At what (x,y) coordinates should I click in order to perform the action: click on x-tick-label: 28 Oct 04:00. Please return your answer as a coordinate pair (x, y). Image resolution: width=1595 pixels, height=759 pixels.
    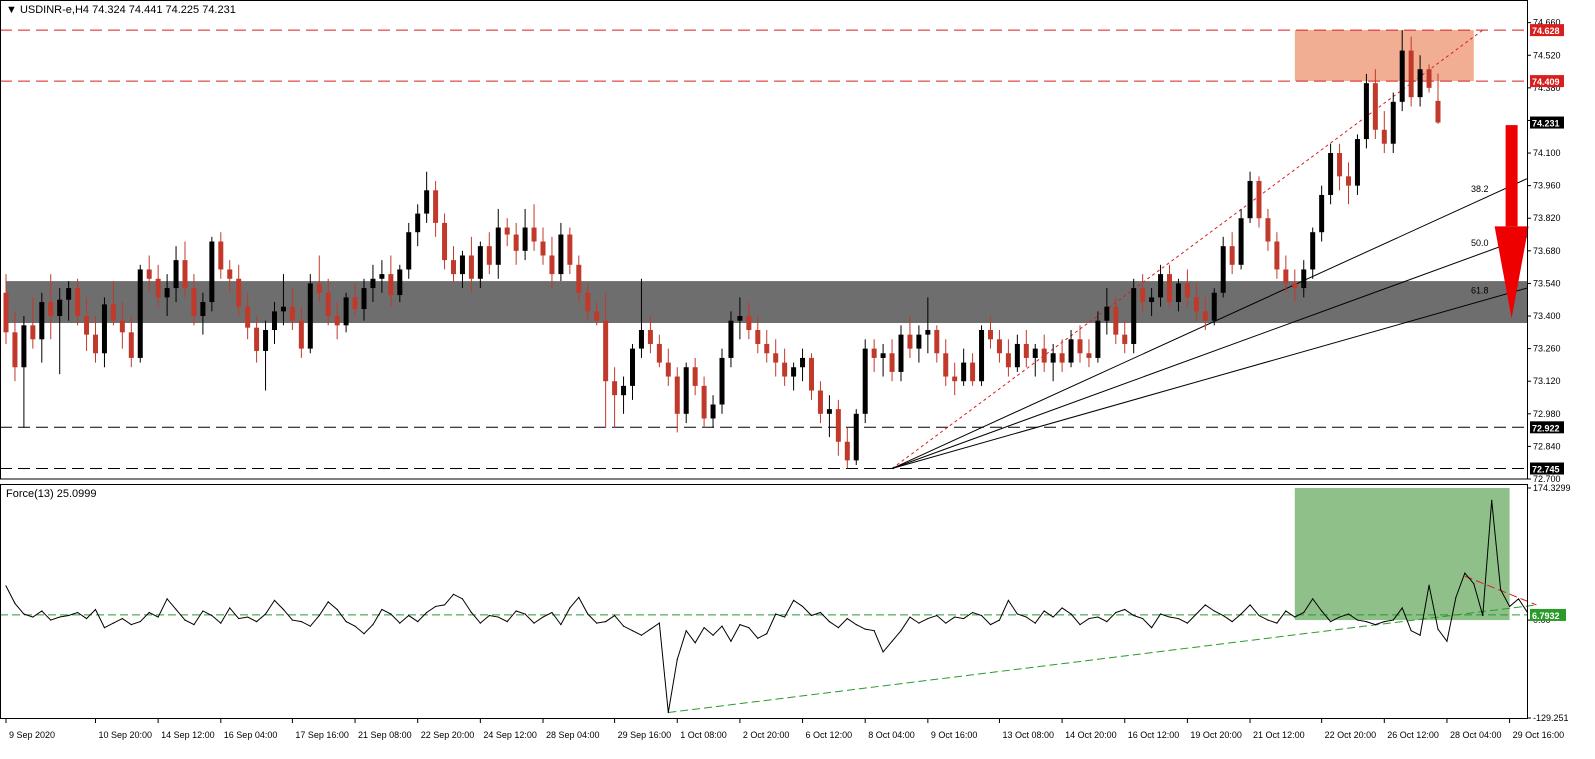
    Looking at the image, I should click on (1476, 735).